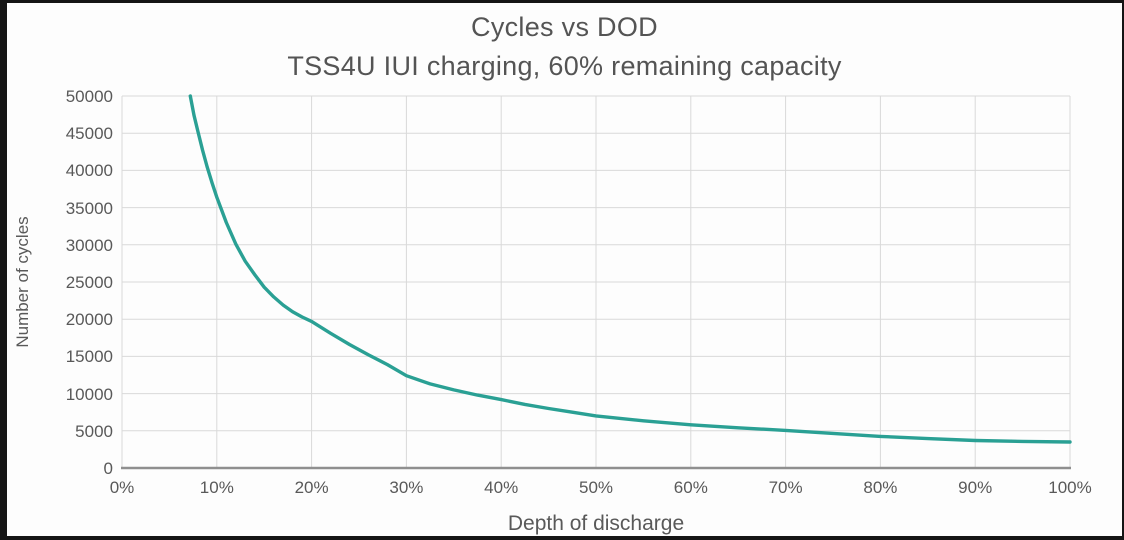 This screenshot has height=540, width=1124. I want to click on x-tick-label: 50%, so click(596, 487).